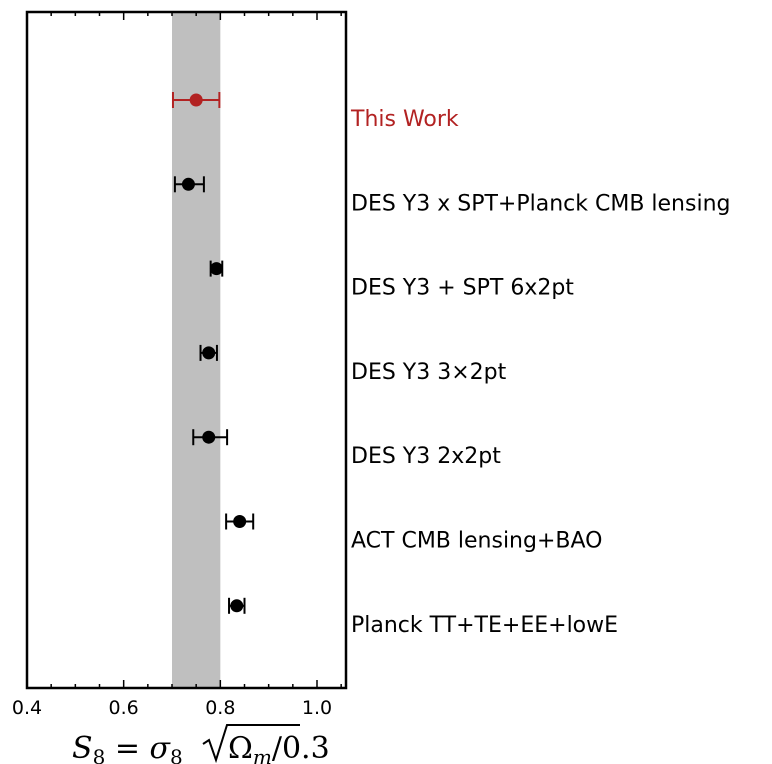  What do you see at coordinates (220, 708) in the screenshot?
I see `x-tick-label: 0.8` at bounding box center [220, 708].